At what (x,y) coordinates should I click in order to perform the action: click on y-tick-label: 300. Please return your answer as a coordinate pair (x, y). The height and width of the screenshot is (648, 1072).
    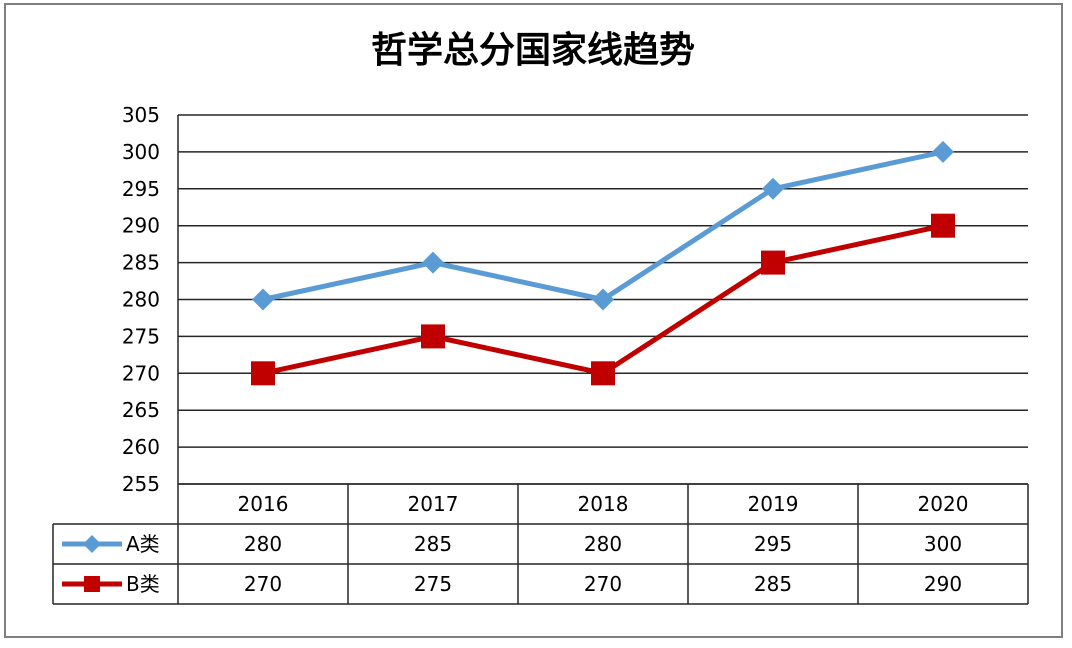
    Looking at the image, I should click on (141, 152).